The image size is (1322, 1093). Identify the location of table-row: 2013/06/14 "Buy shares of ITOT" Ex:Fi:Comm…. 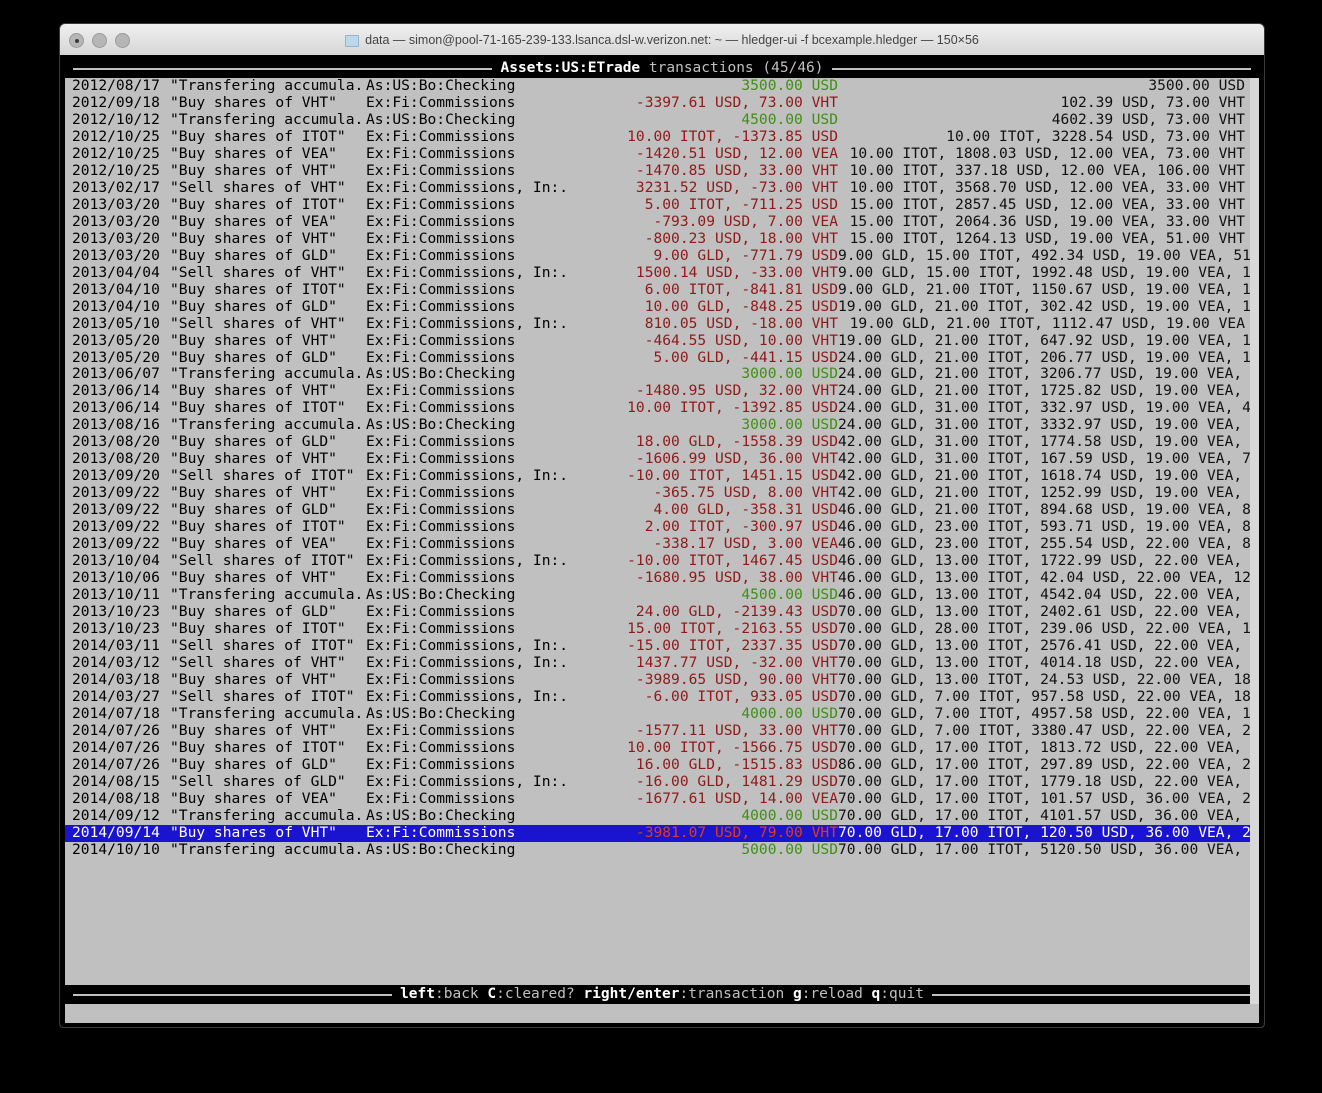
(662, 408).